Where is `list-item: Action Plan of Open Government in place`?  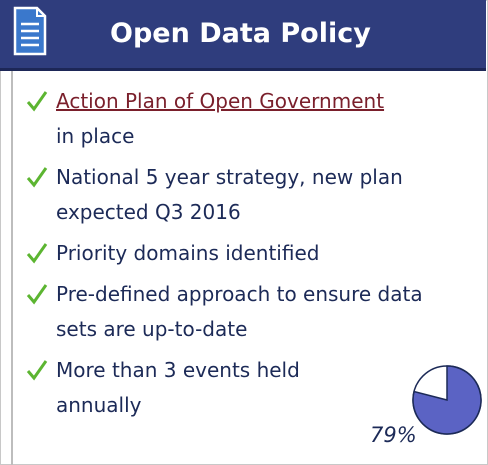 list-item: Action Plan of Open Government in place is located at coordinates (246, 119).